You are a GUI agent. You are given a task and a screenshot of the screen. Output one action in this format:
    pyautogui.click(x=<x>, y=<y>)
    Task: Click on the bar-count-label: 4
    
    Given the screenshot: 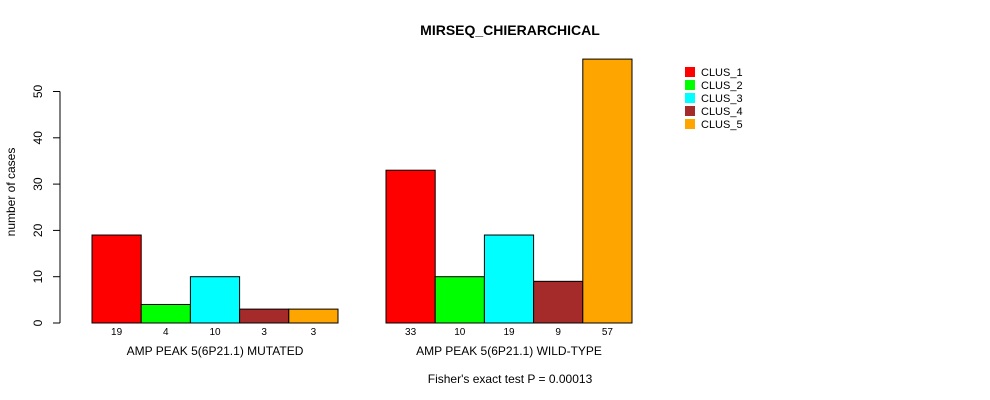 What is the action you would take?
    pyautogui.click(x=166, y=332)
    